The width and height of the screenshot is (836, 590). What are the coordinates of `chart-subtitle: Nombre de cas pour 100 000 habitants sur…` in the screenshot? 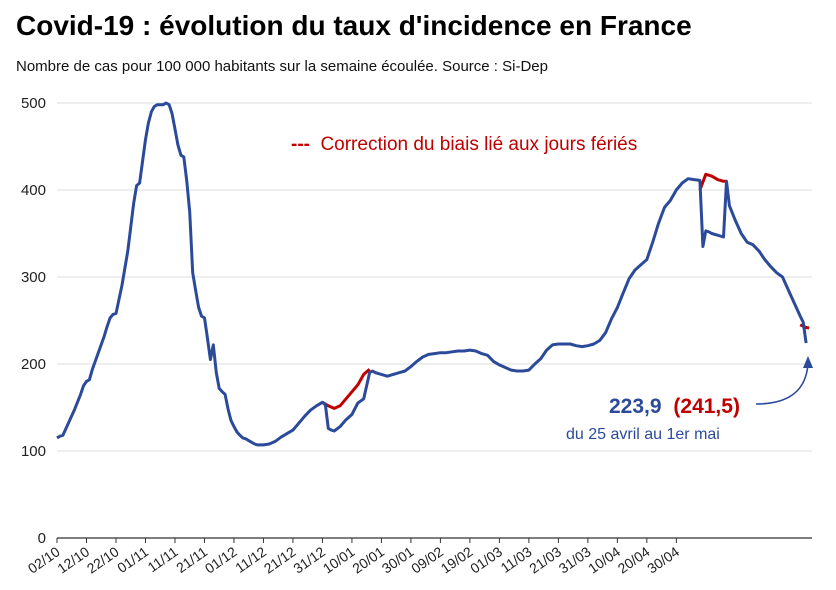 It's located at (282, 66).